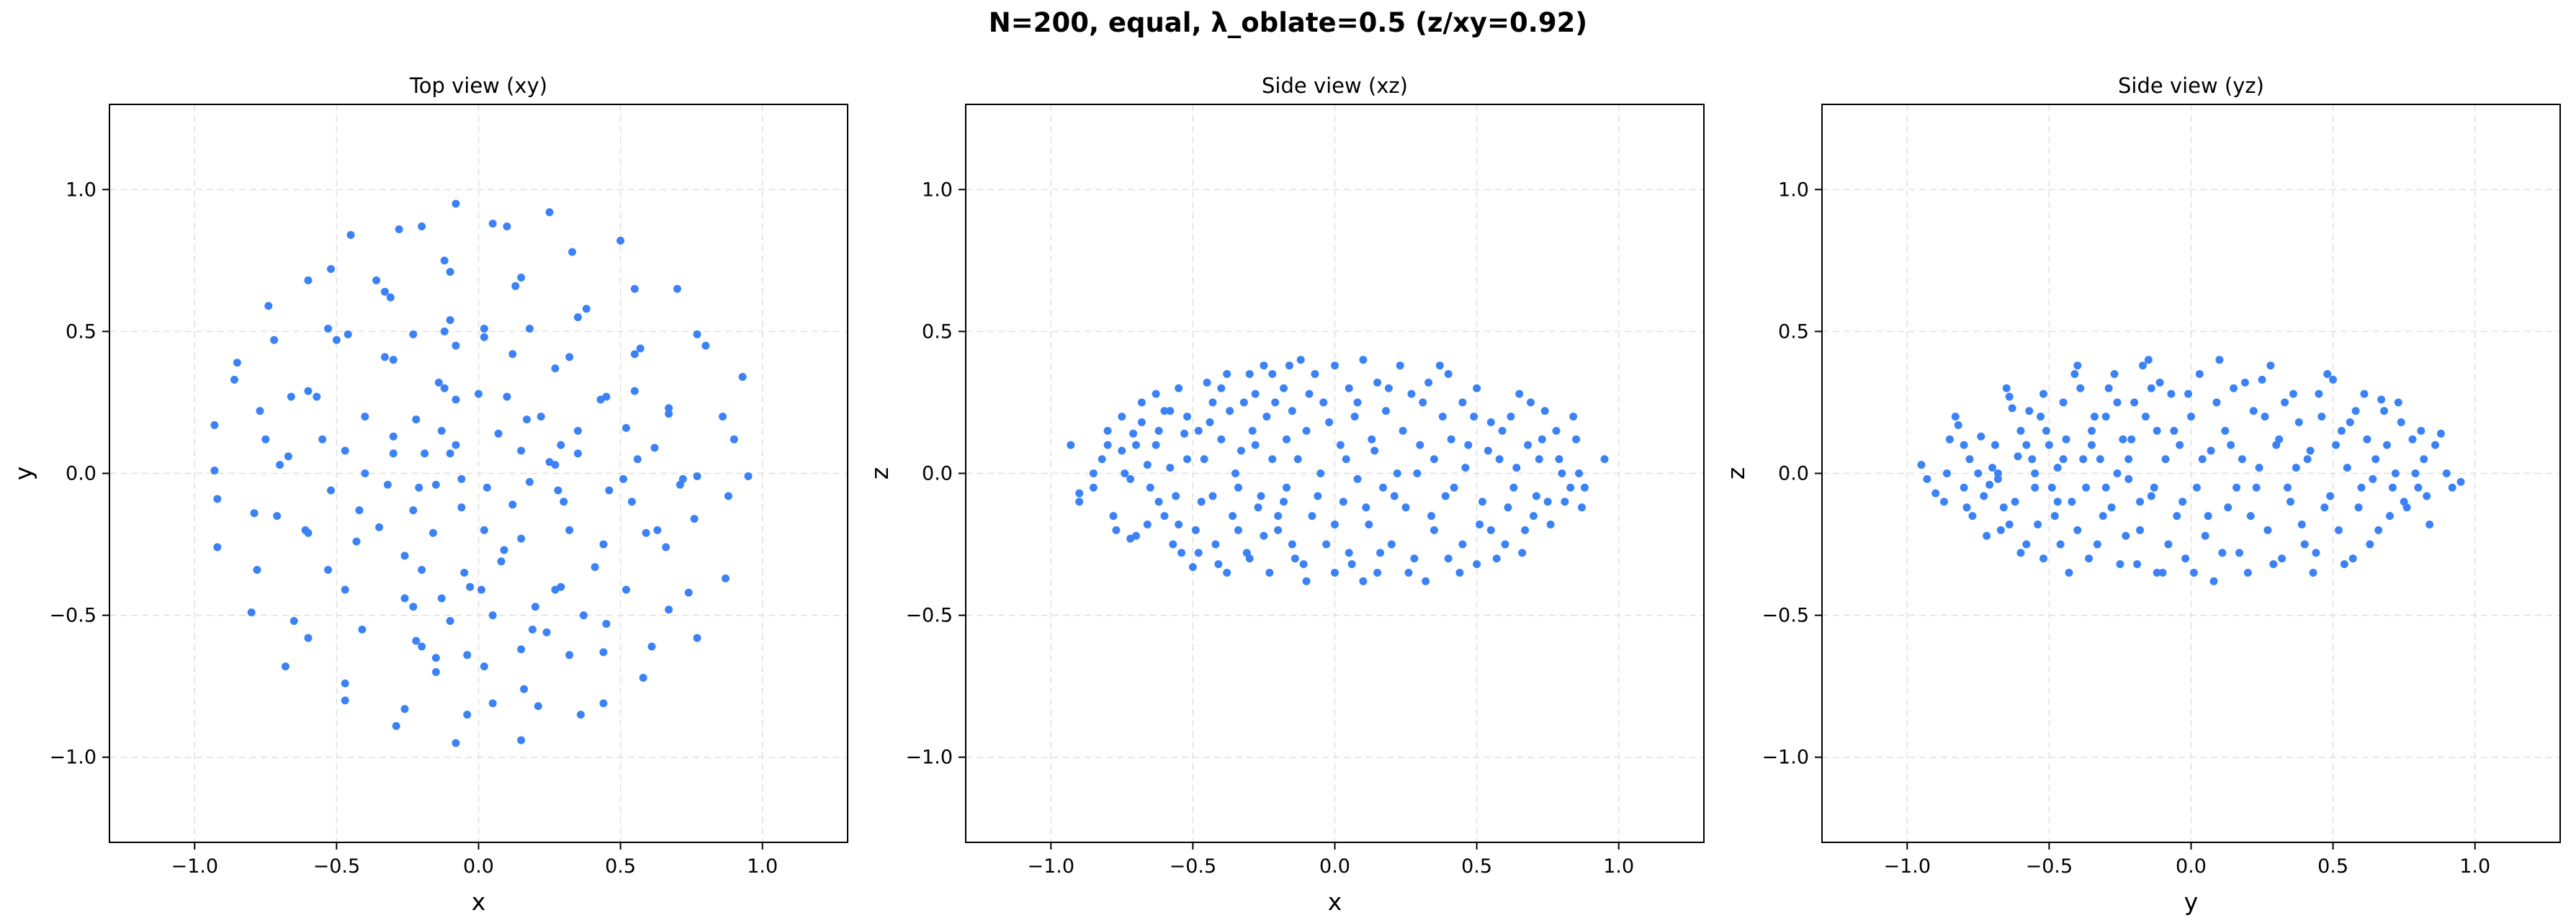 The height and width of the screenshot is (923, 2576). Describe the element at coordinates (929, 758) in the screenshot. I see `y-tick-label: −1.0` at that location.